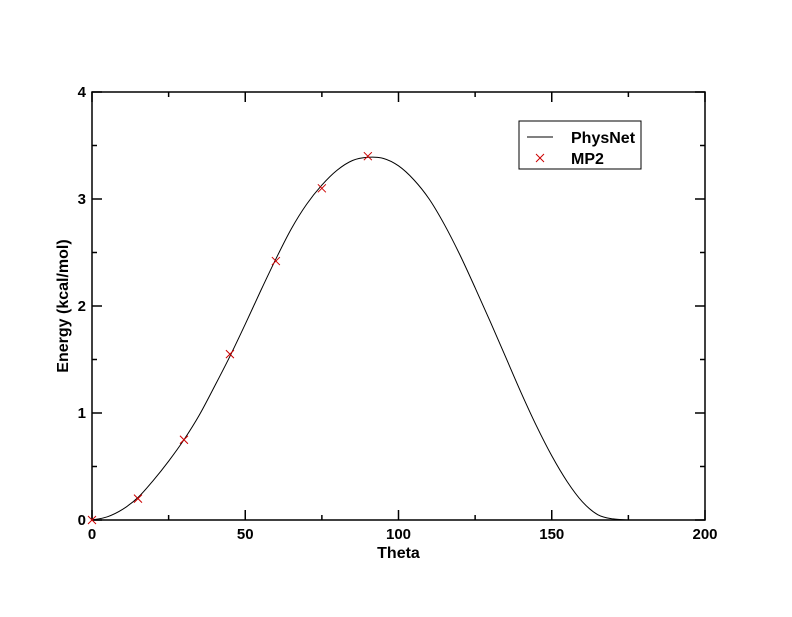 The width and height of the screenshot is (792, 617). What do you see at coordinates (82, 199) in the screenshot?
I see `y-tick-label: 3` at bounding box center [82, 199].